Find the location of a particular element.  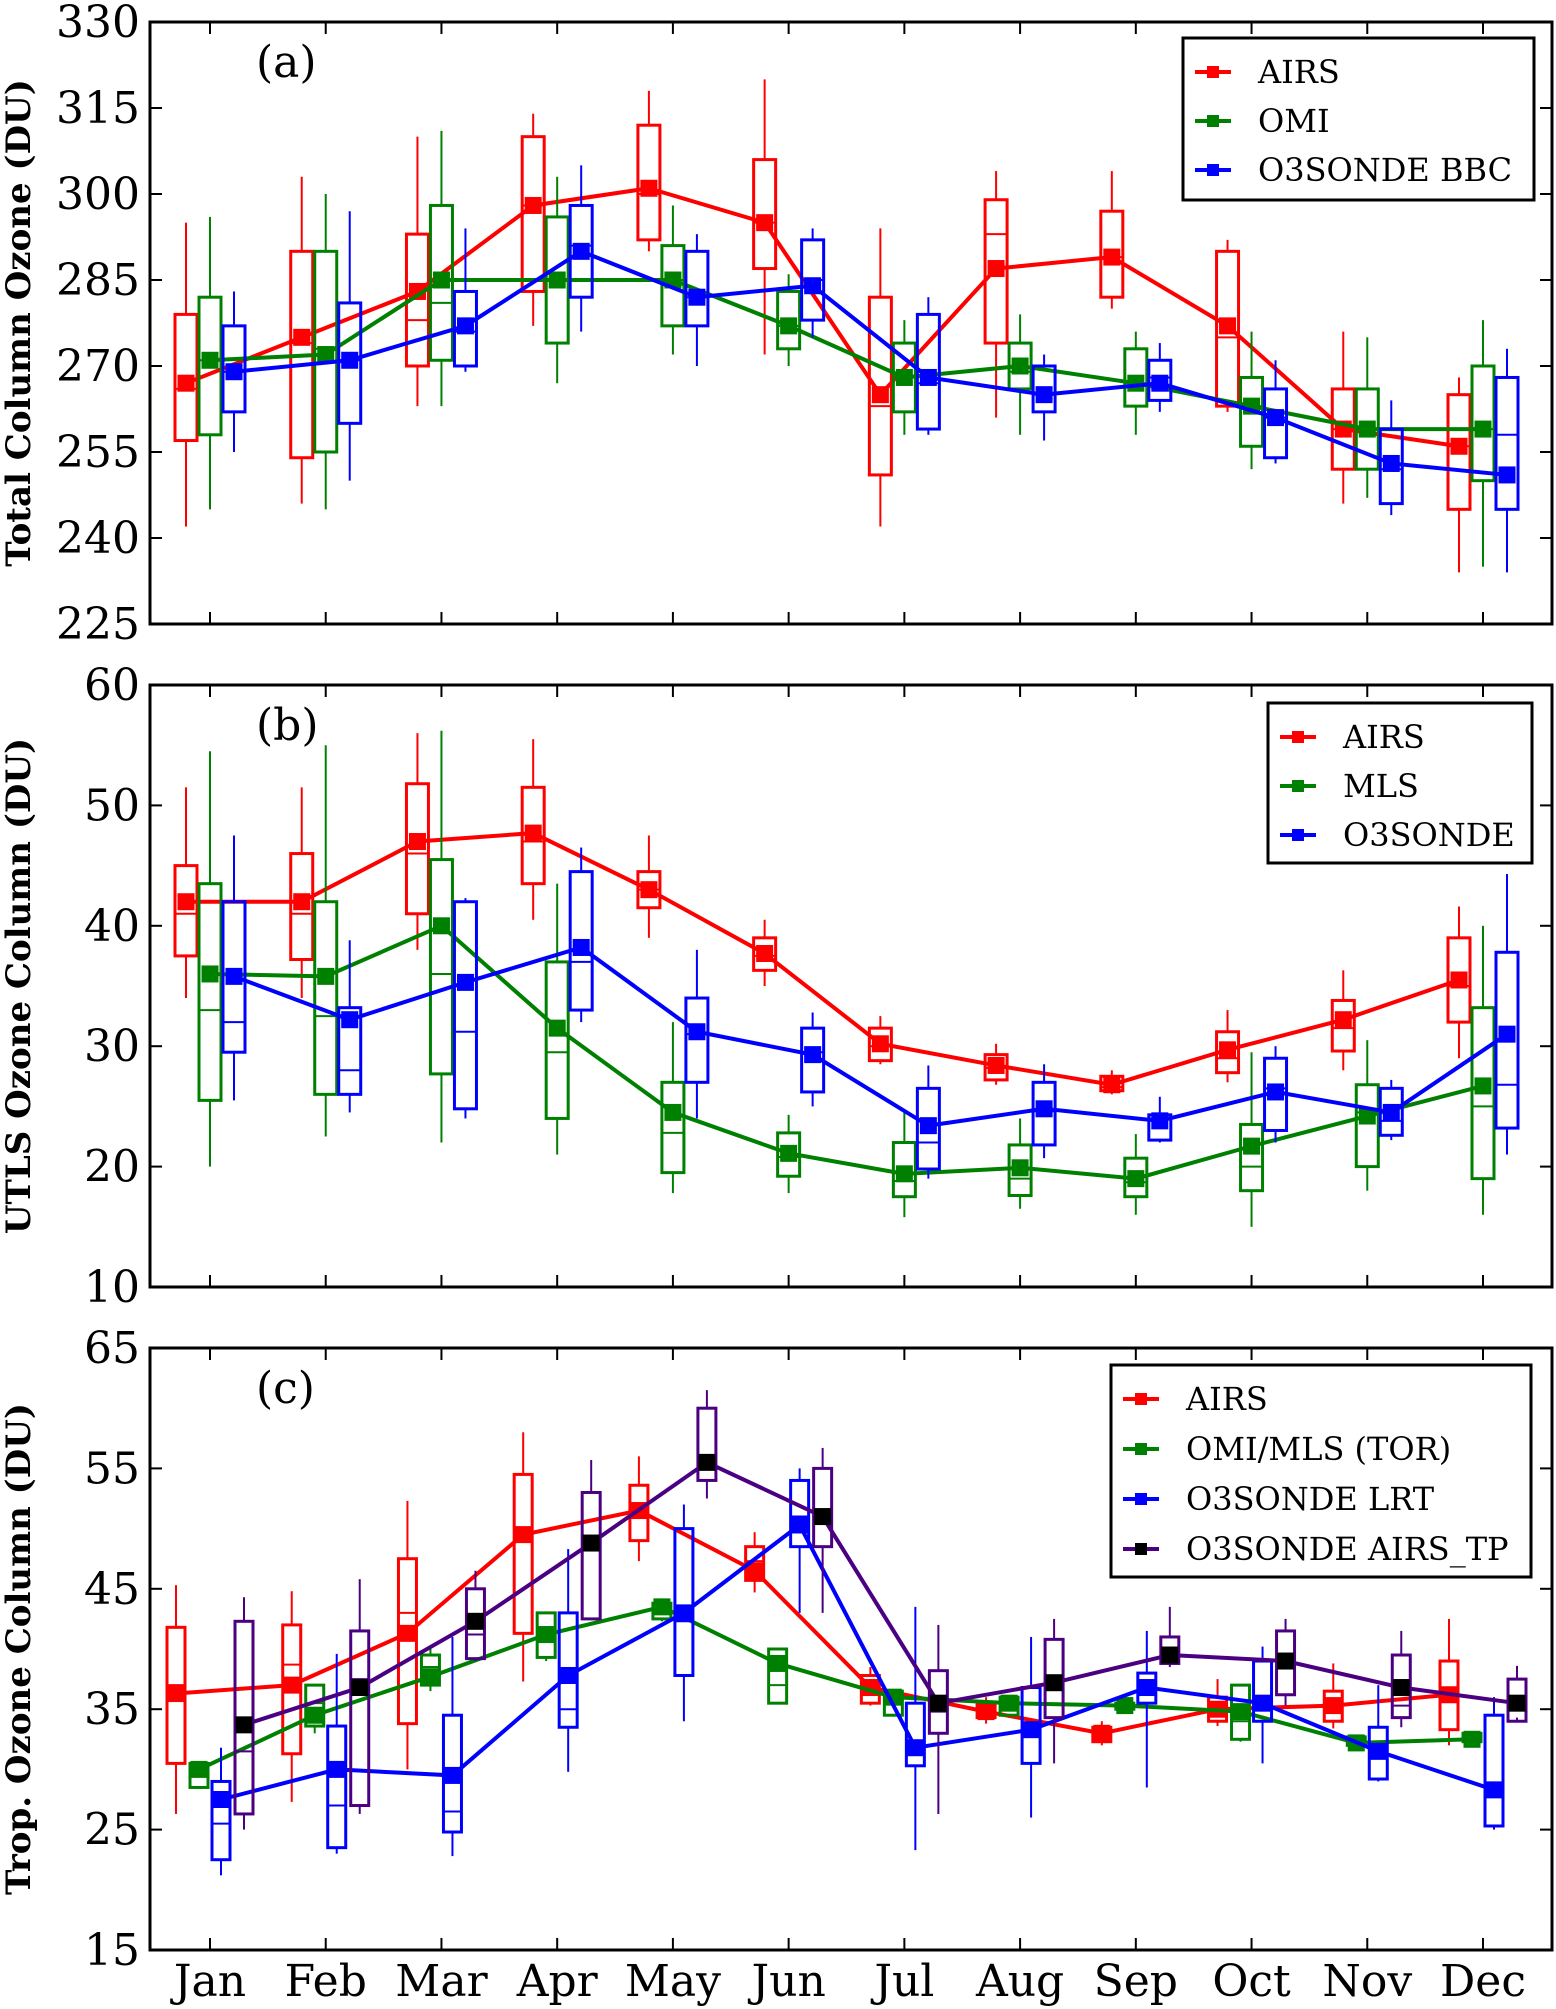

y-tick-label: 50 is located at coordinates (112, 805).